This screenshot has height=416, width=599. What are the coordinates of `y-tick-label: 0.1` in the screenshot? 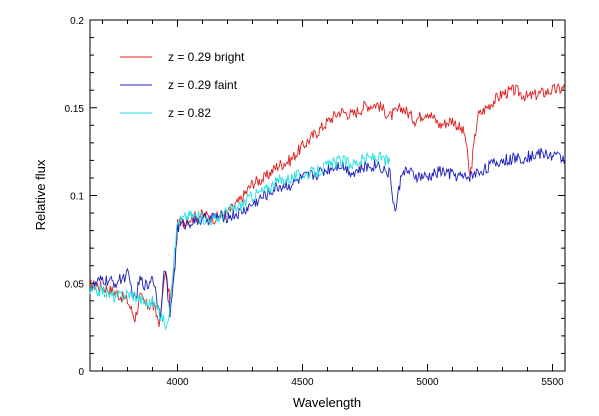 It's located at (77, 197).